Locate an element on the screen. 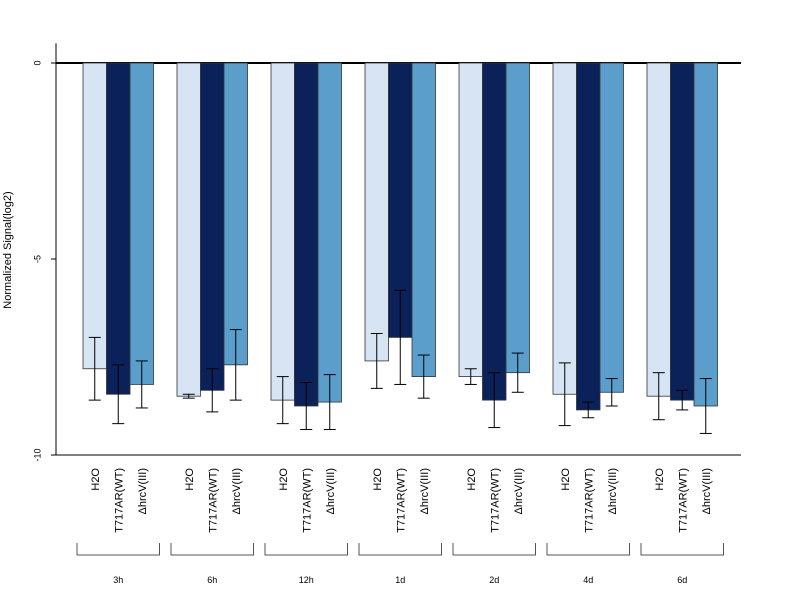  group-label: 4d is located at coordinates (588, 580).